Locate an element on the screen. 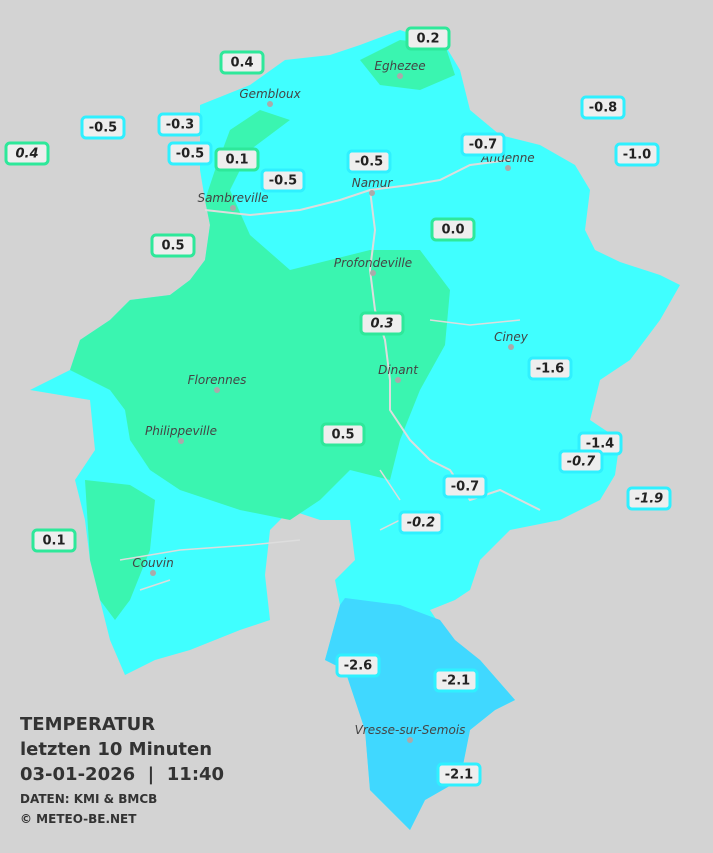  station-value: -0.8 is located at coordinates (603, 108).